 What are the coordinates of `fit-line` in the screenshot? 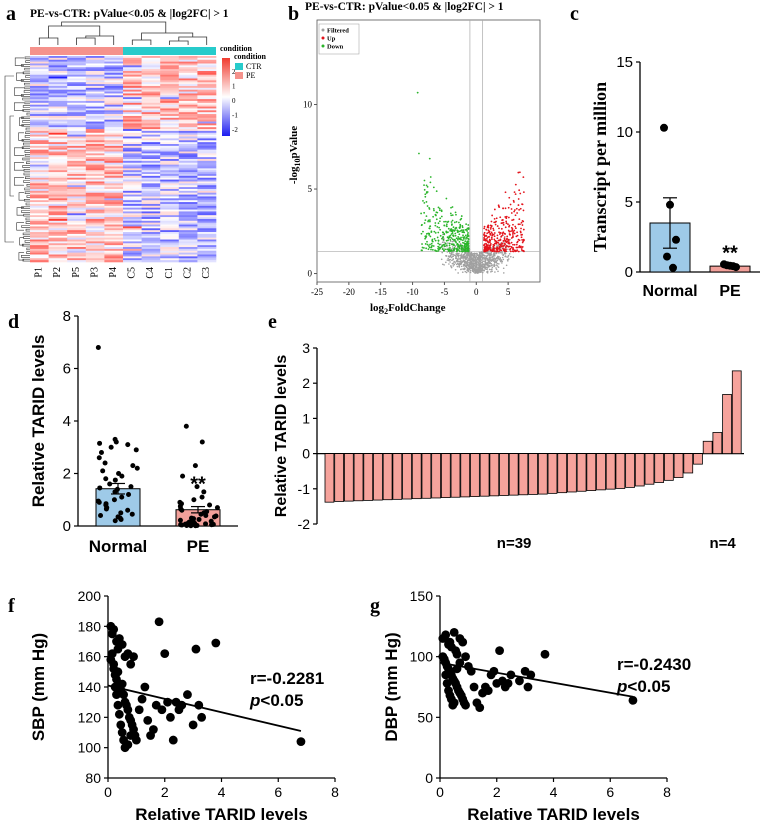 It's located at (536, 679).